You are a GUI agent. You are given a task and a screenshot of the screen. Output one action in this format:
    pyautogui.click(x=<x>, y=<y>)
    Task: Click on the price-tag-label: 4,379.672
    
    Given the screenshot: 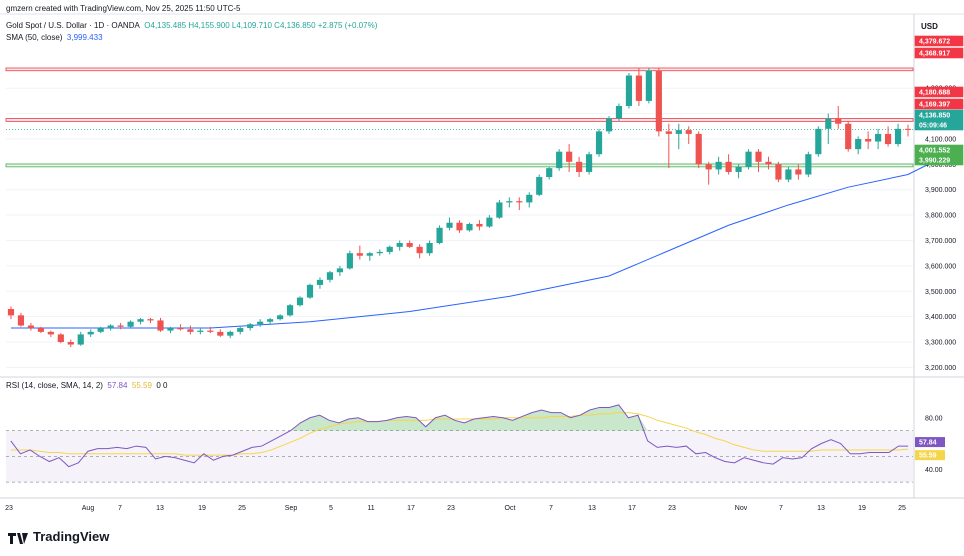 What is the action you would take?
    pyautogui.click(x=934, y=42)
    